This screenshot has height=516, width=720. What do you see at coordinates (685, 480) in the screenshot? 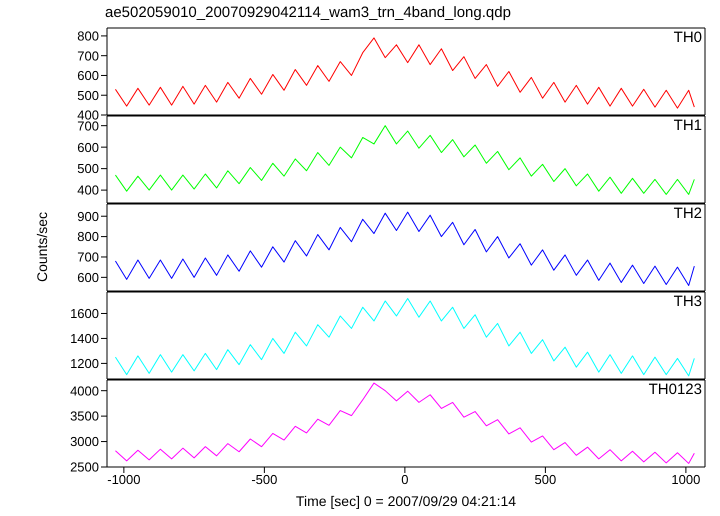
I see `x-tick-label: 1000` at bounding box center [685, 480].